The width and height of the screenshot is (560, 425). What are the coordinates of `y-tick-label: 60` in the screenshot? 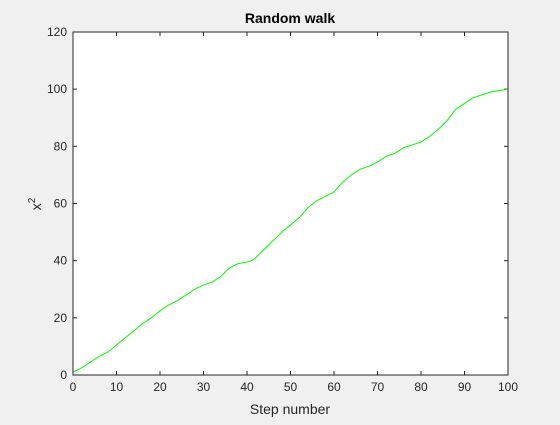 It's located at (61, 204).